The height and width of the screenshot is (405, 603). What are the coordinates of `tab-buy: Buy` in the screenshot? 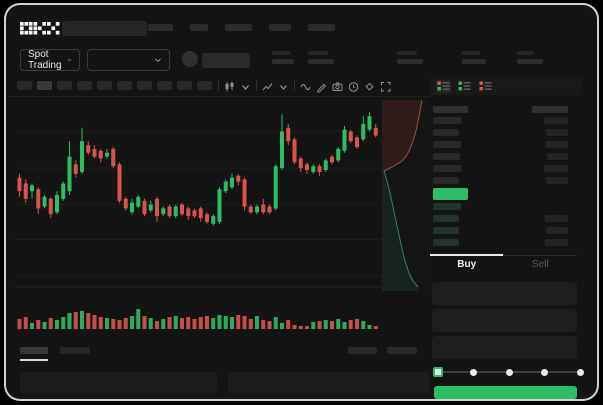 It's located at (467, 264).